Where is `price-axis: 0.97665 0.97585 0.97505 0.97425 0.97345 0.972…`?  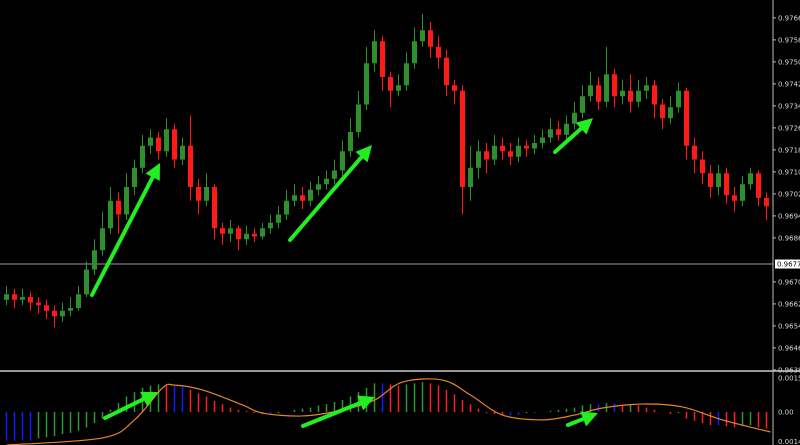
price-axis: 0.97665 0.97585 0.97505 0.97425 0.97345 0.972… is located at coordinates (786, 229).